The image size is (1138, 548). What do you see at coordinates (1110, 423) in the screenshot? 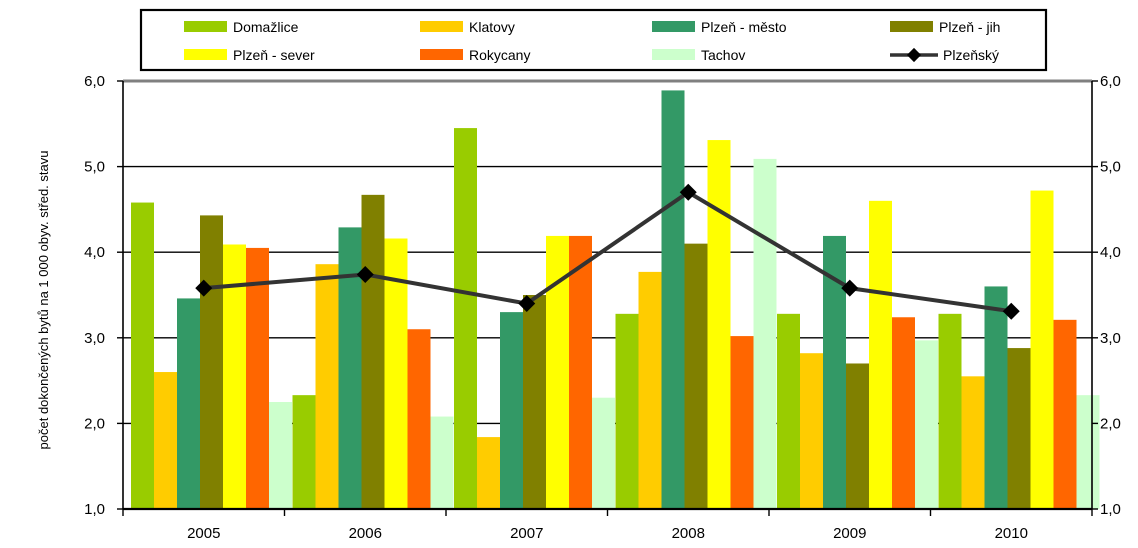
I see `y-tick-label-right: 2,0` at bounding box center [1110, 423].